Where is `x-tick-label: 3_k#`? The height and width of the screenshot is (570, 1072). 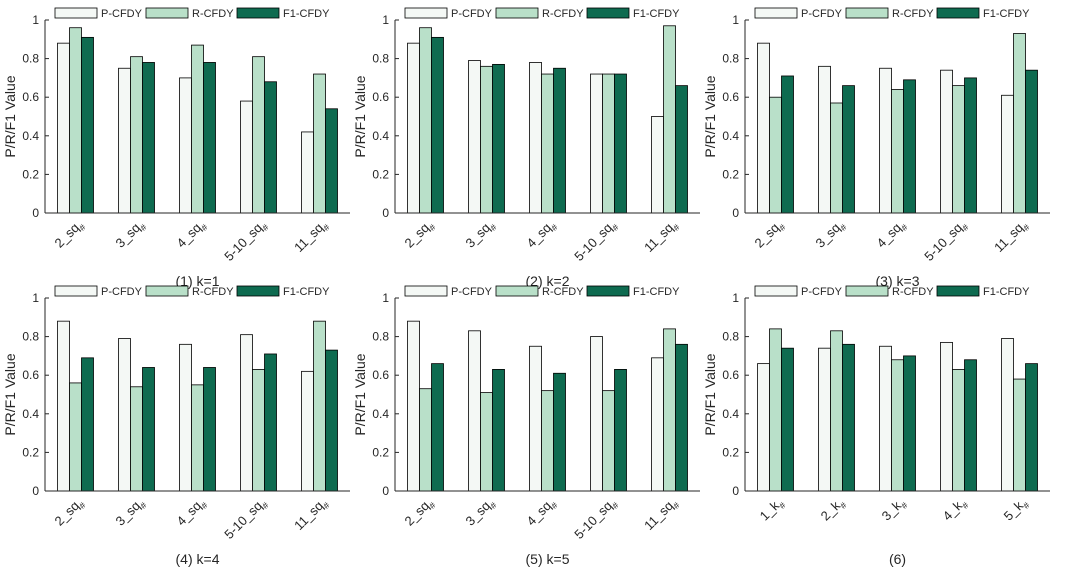
x-tick-label: 3_k# is located at coordinates (894, 510).